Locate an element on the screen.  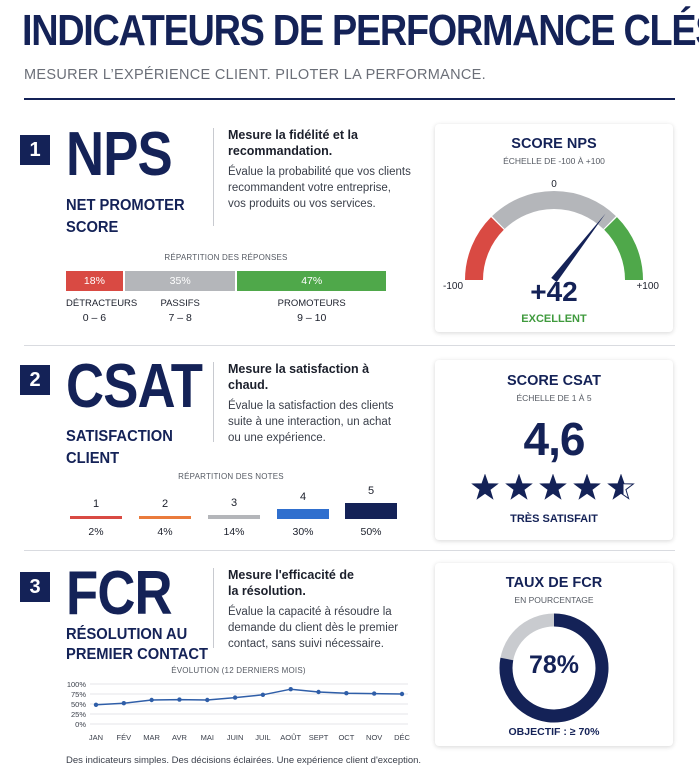
csat-rating-column: 1 2% is located at coordinates (96, 514).